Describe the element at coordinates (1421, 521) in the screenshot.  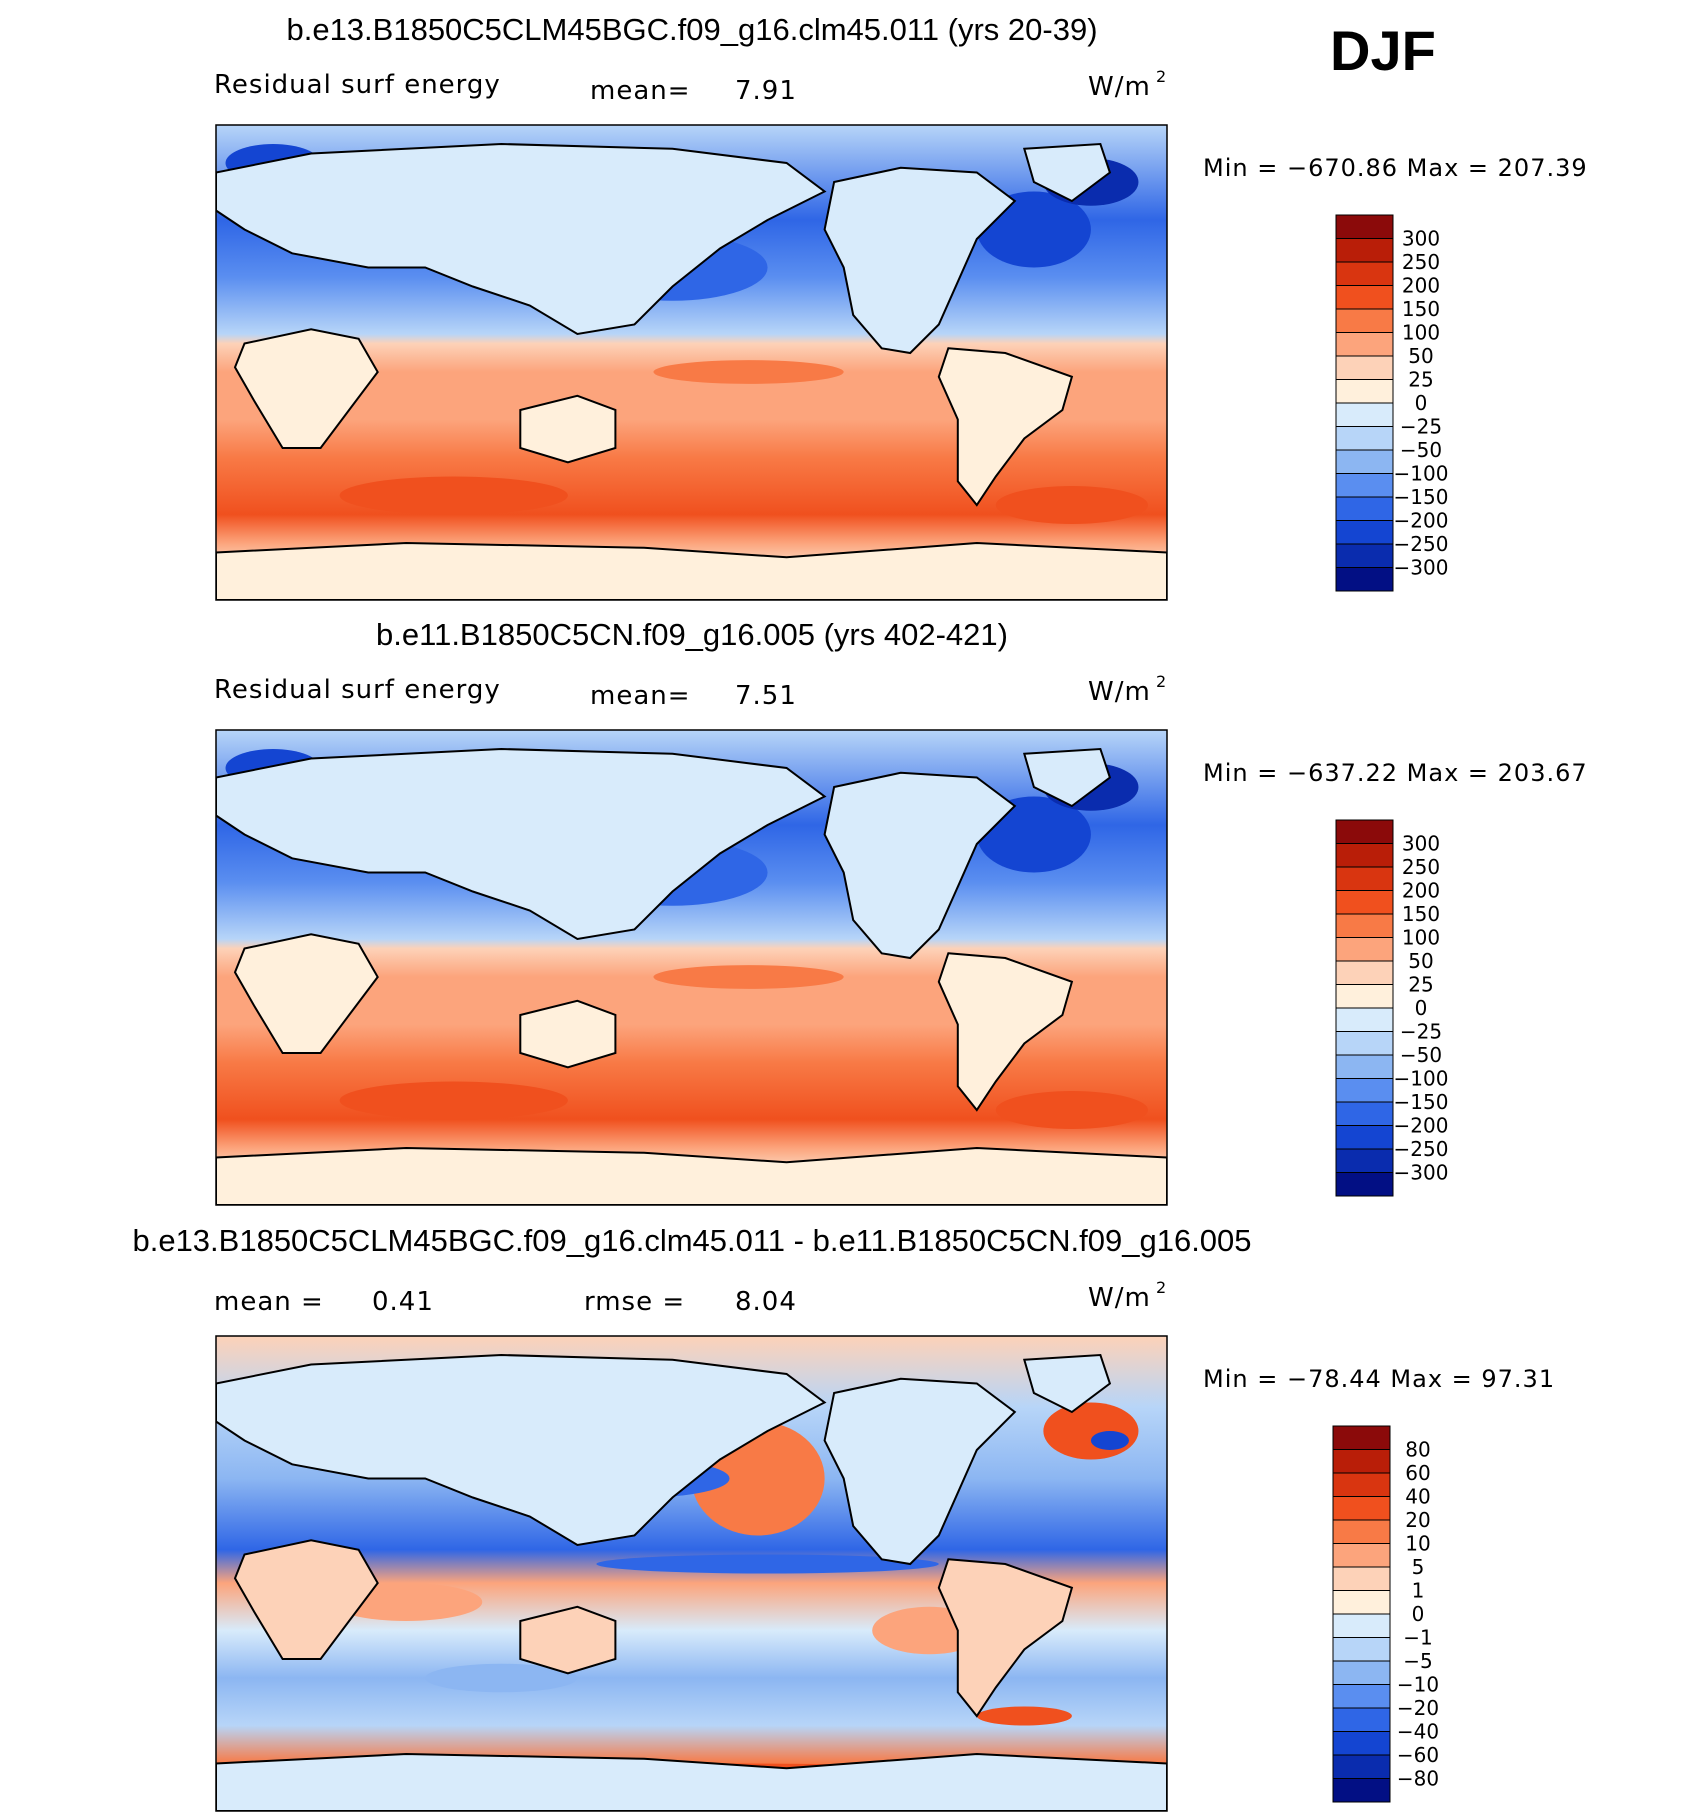
I see `colorbar-tick-label: −200` at that location.